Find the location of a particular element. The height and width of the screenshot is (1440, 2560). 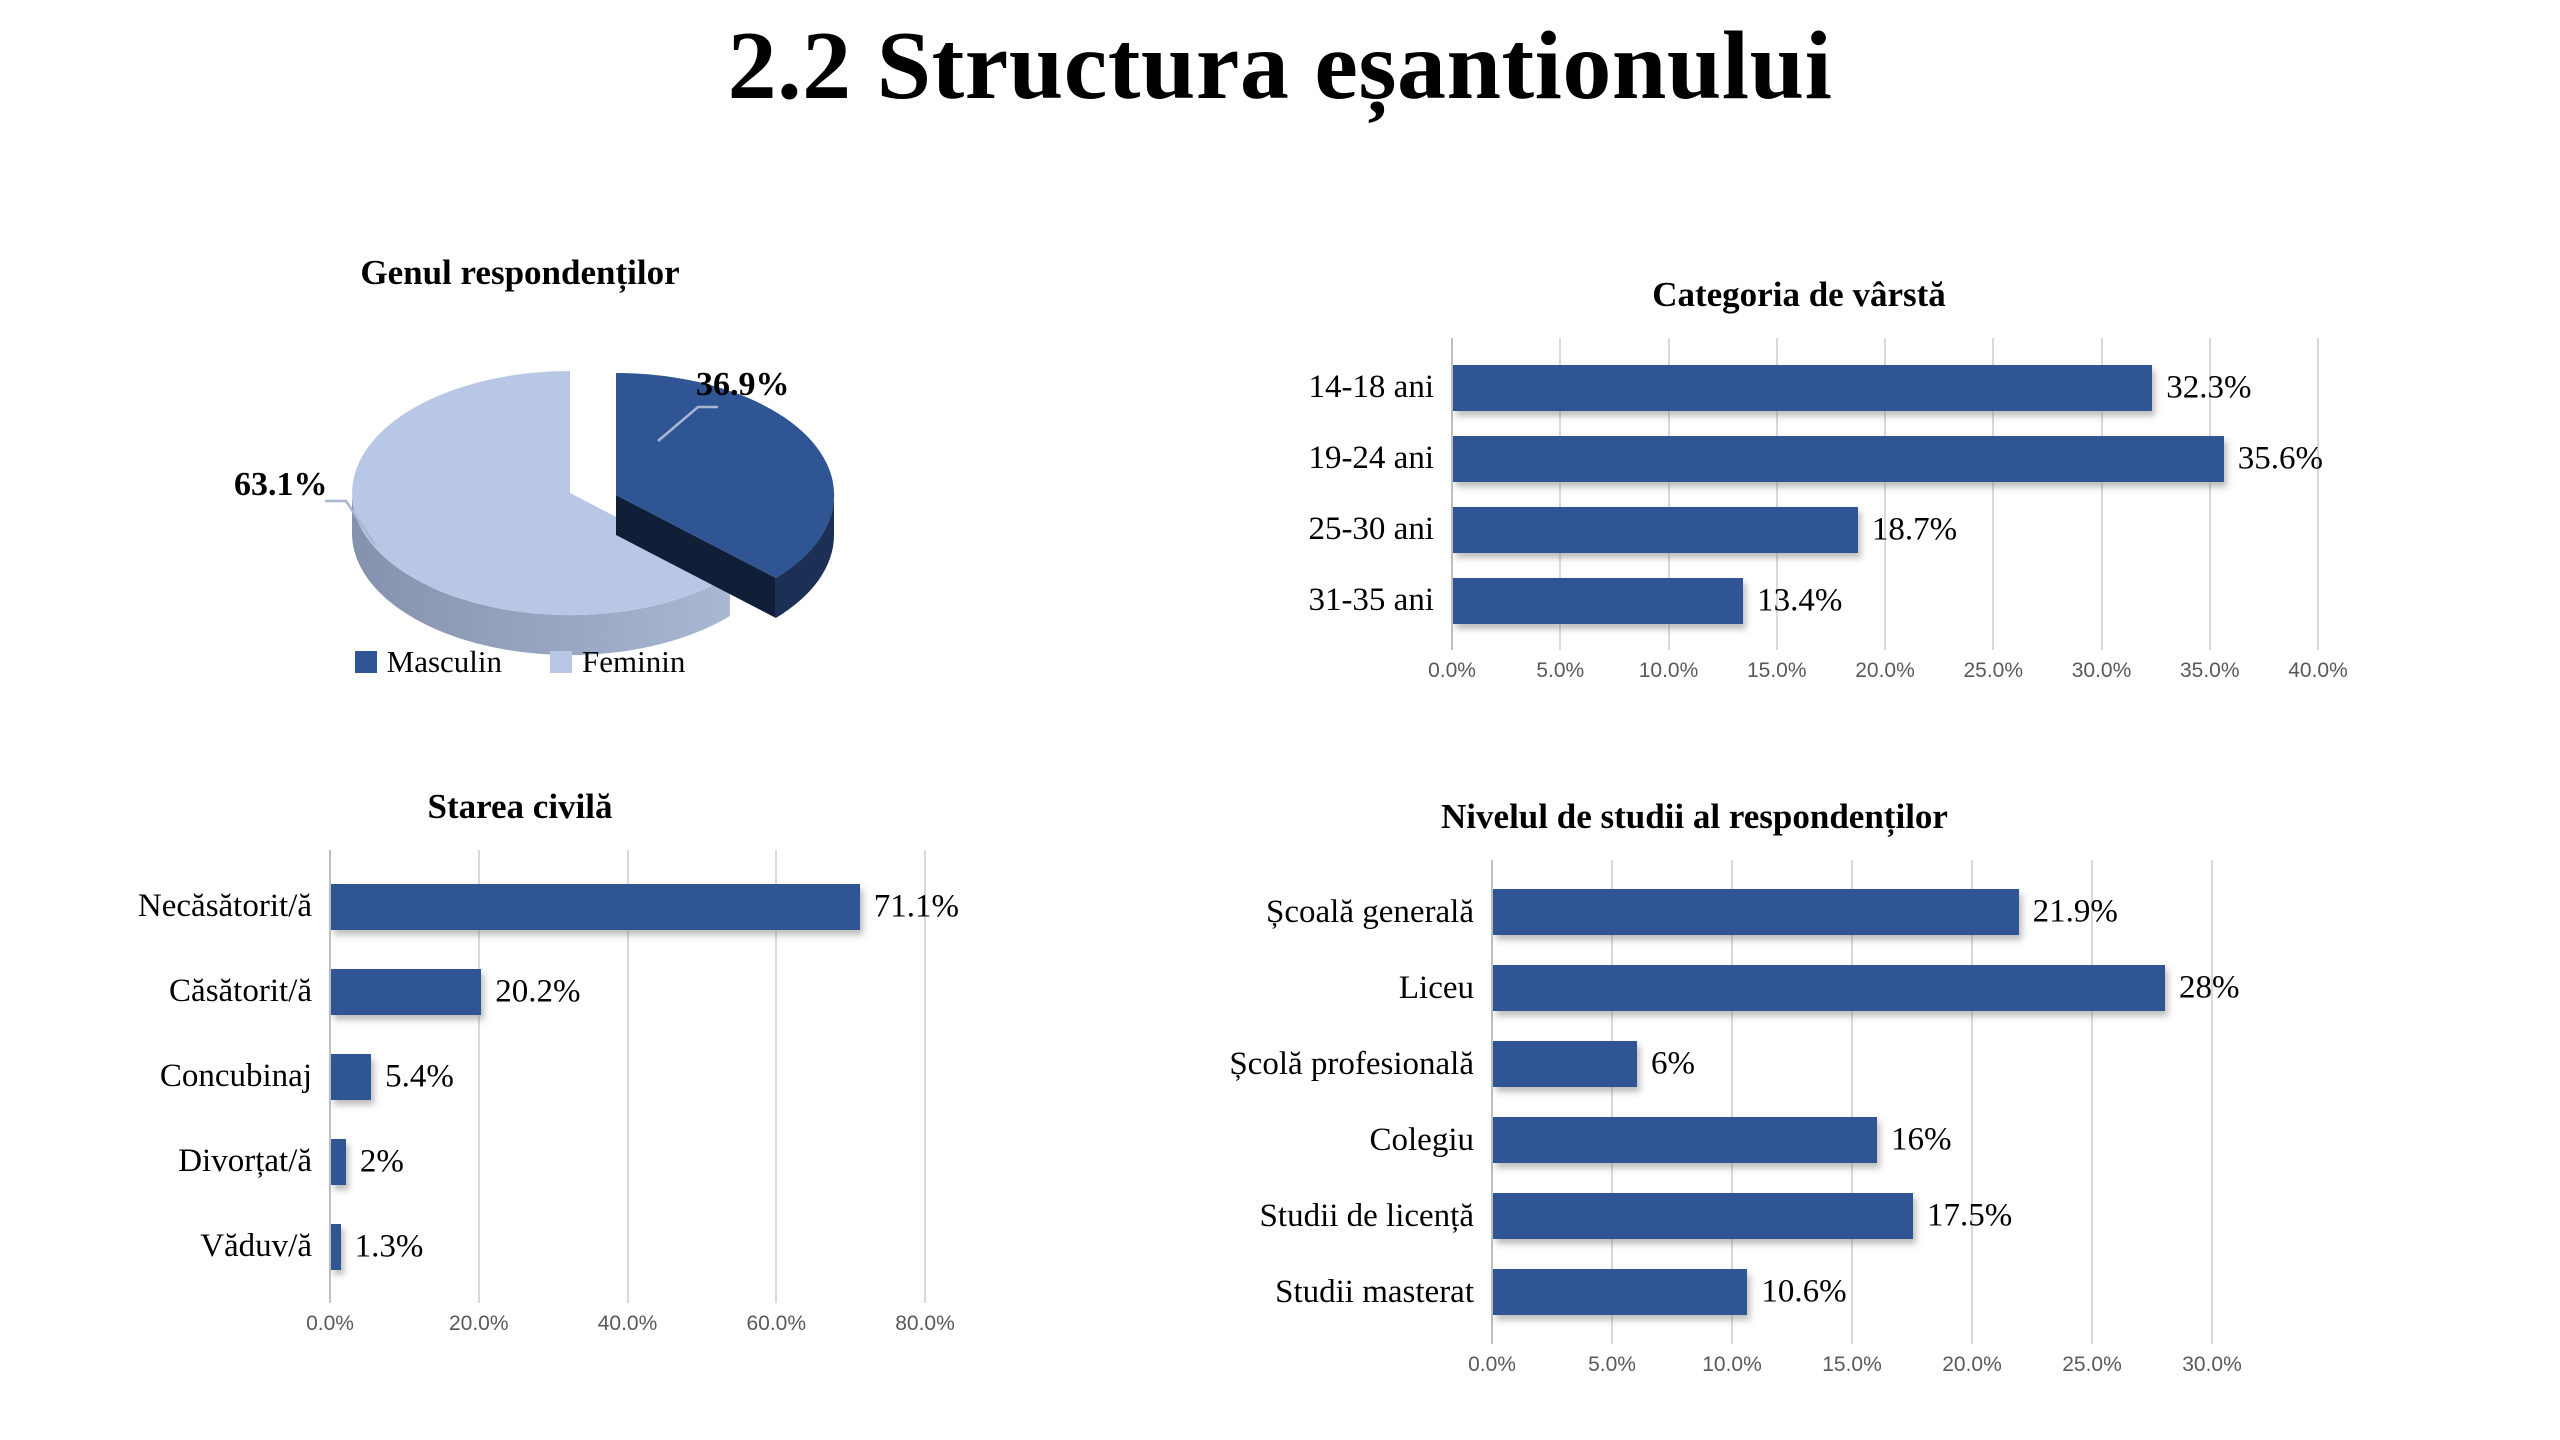

education-chart-title: Nivelul de studii al respondenților is located at coordinates (1694, 816).